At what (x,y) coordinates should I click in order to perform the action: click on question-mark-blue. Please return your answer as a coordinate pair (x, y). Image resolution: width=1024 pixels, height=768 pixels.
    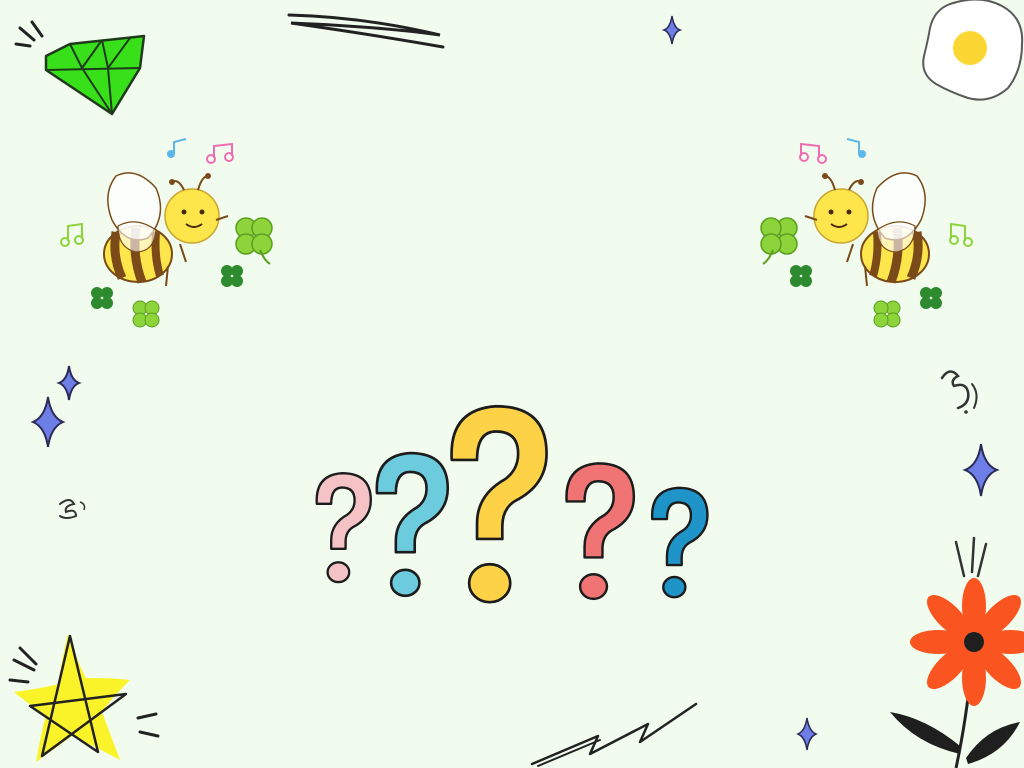
    Looking at the image, I should click on (679, 542).